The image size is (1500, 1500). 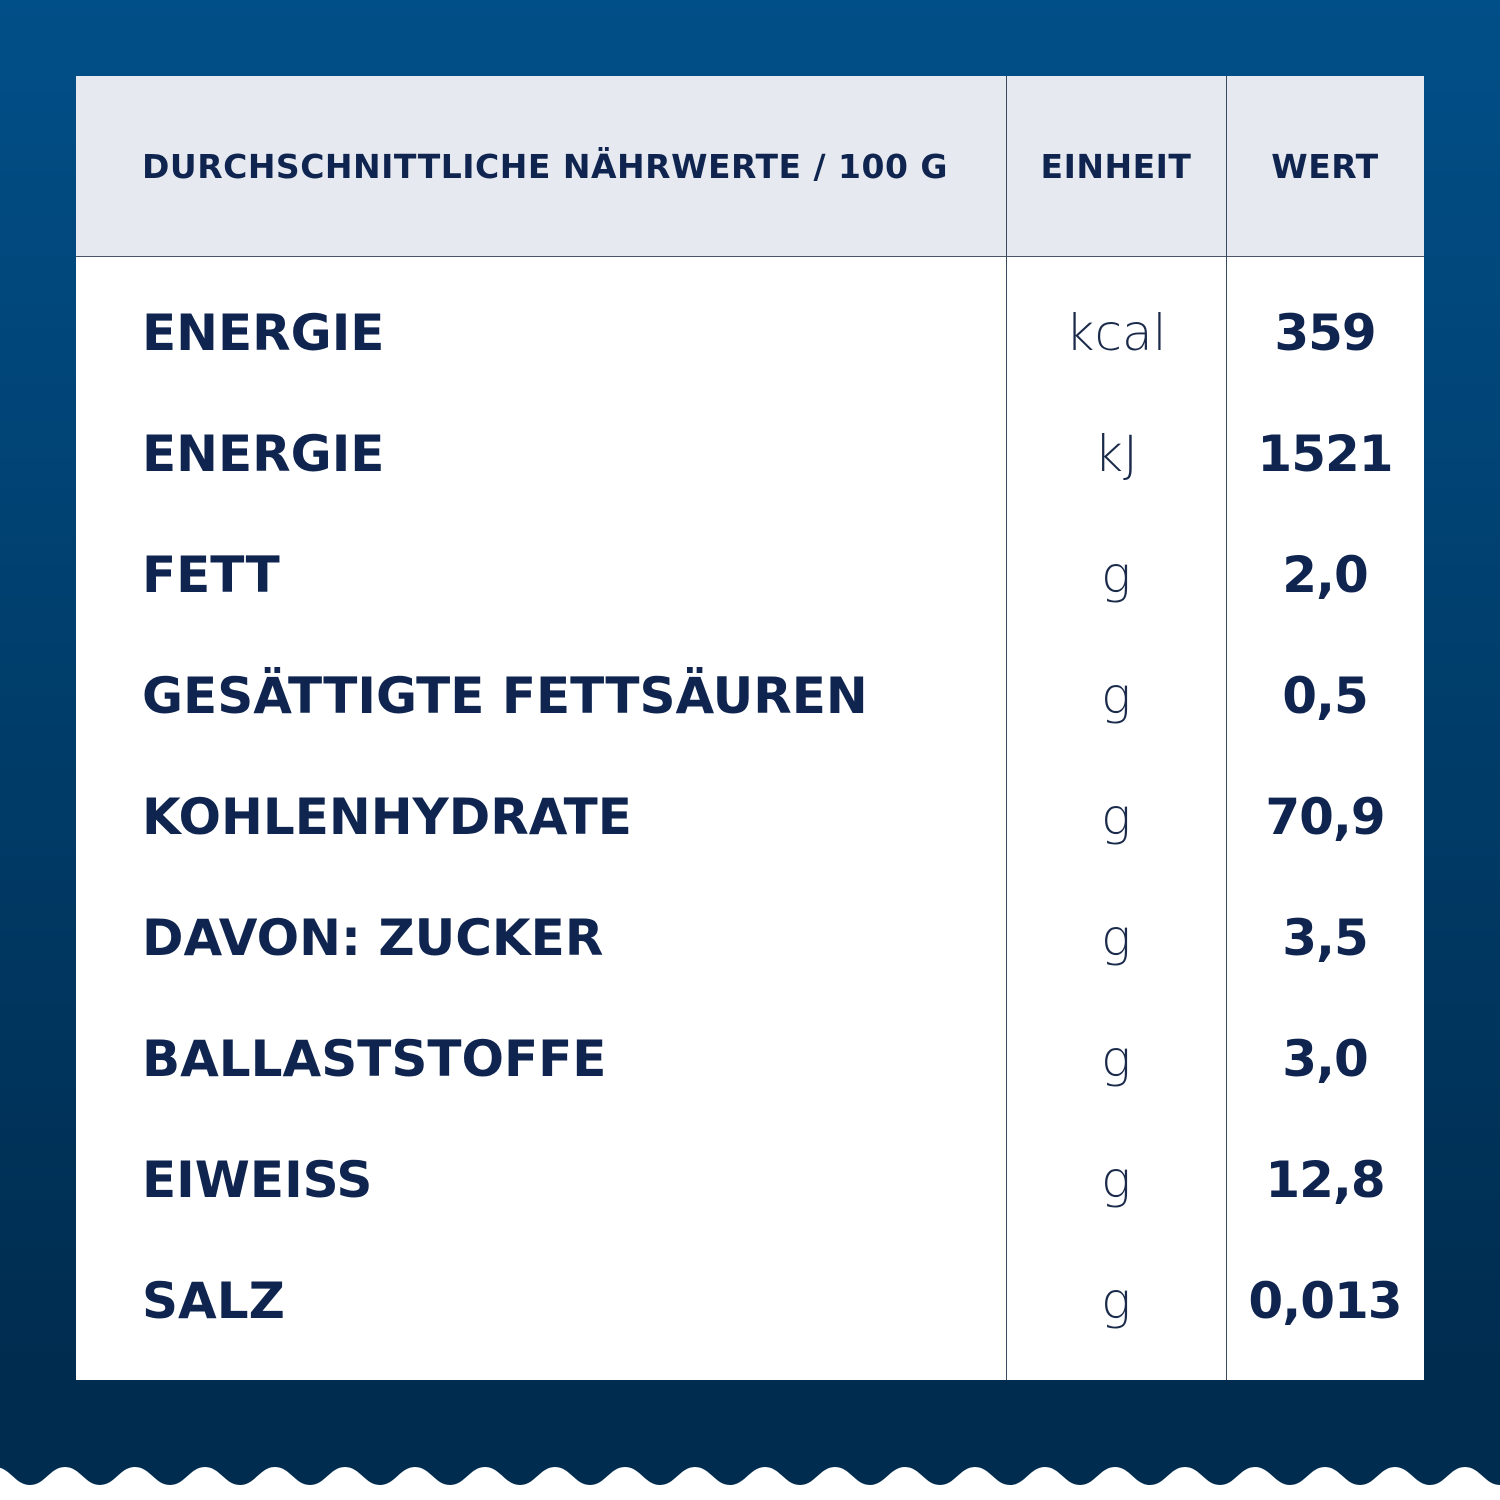 What do you see at coordinates (505, 695) in the screenshot?
I see `row-name: GESÄTTIGTE FETTSÄUREN` at bounding box center [505, 695].